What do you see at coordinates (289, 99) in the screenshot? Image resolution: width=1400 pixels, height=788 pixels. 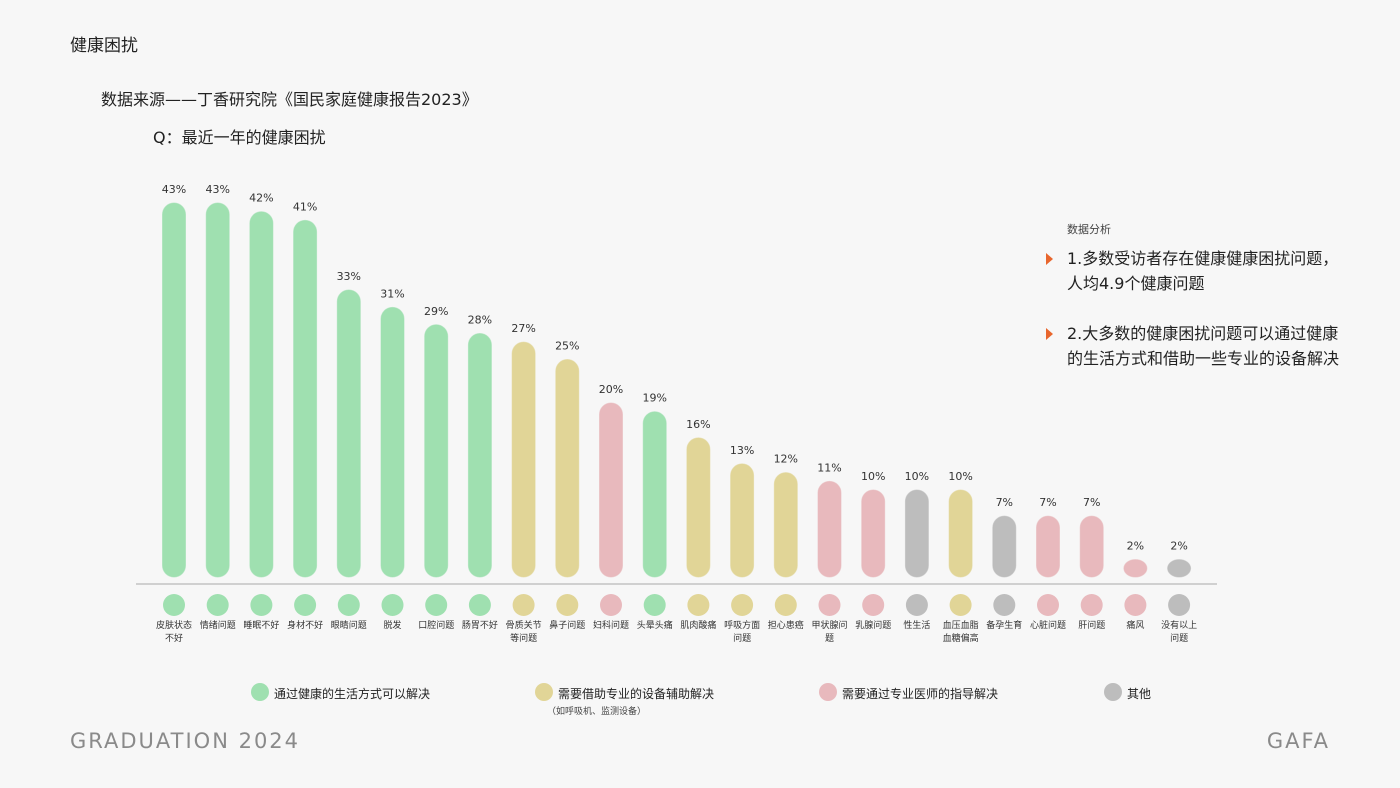 I see `data-source: 数据来源——丁香研究院《国民家庭健康报告2023》` at bounding box center [289, 99].